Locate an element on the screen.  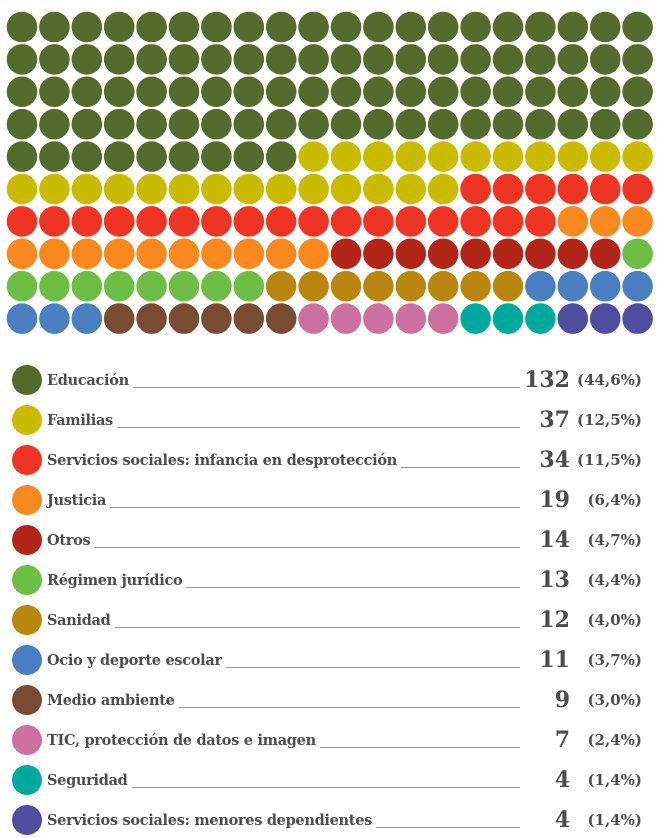
legend-label: Sanidad is located at coordinates (79, 620).